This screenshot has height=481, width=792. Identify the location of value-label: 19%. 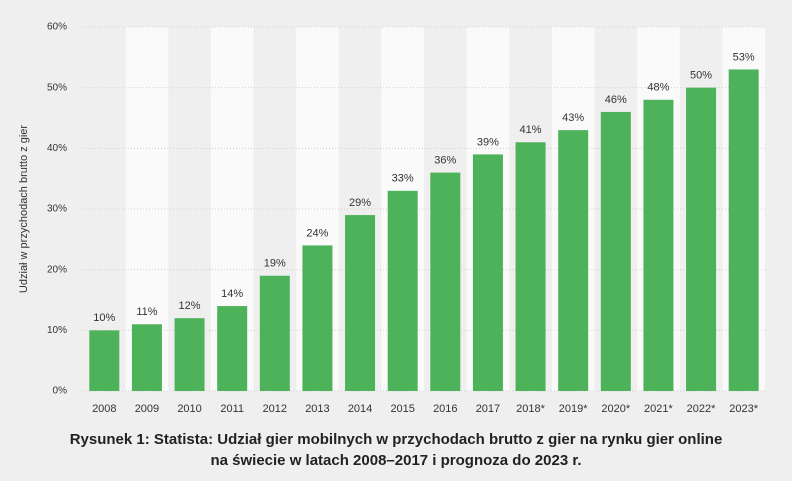
(275, 264).